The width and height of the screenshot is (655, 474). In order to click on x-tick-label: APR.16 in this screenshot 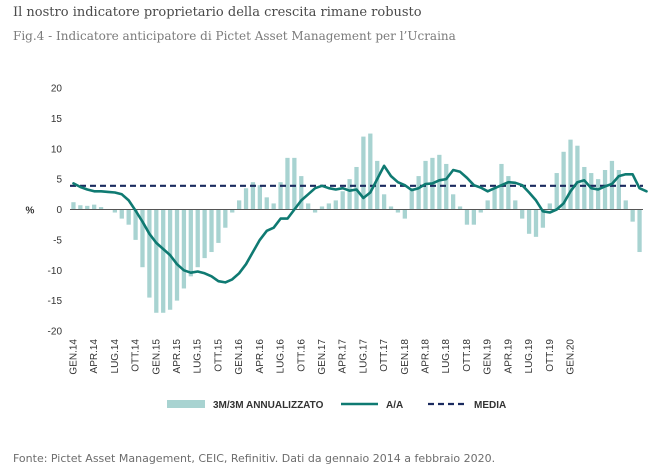, I will do `click(260, 356)`.